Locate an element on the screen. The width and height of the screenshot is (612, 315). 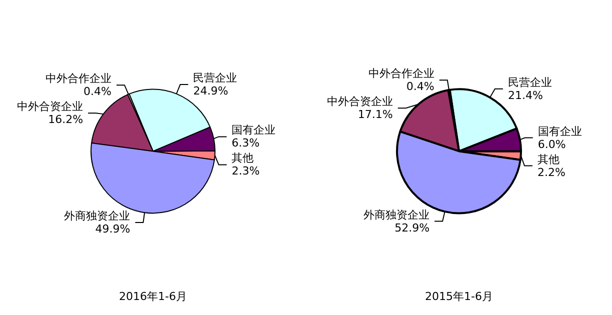
text: 2015年1-6月 is located at coordinates (459, 296).